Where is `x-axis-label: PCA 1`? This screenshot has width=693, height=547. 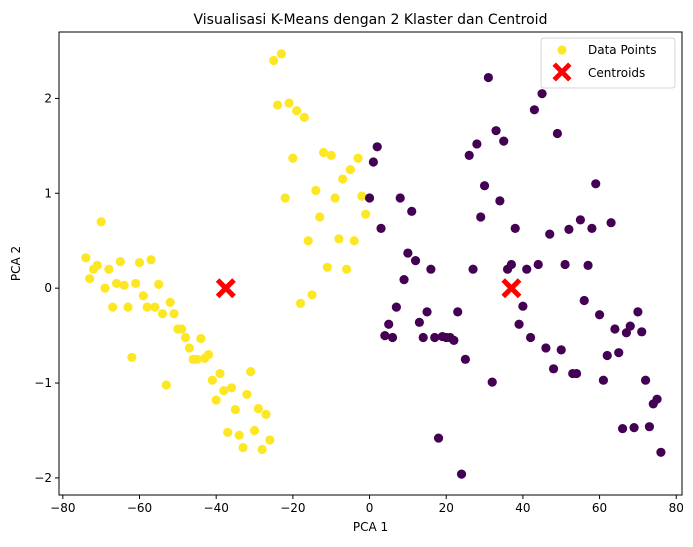 x-axis-label: PCA 1 is located at coordinates (370, 527).